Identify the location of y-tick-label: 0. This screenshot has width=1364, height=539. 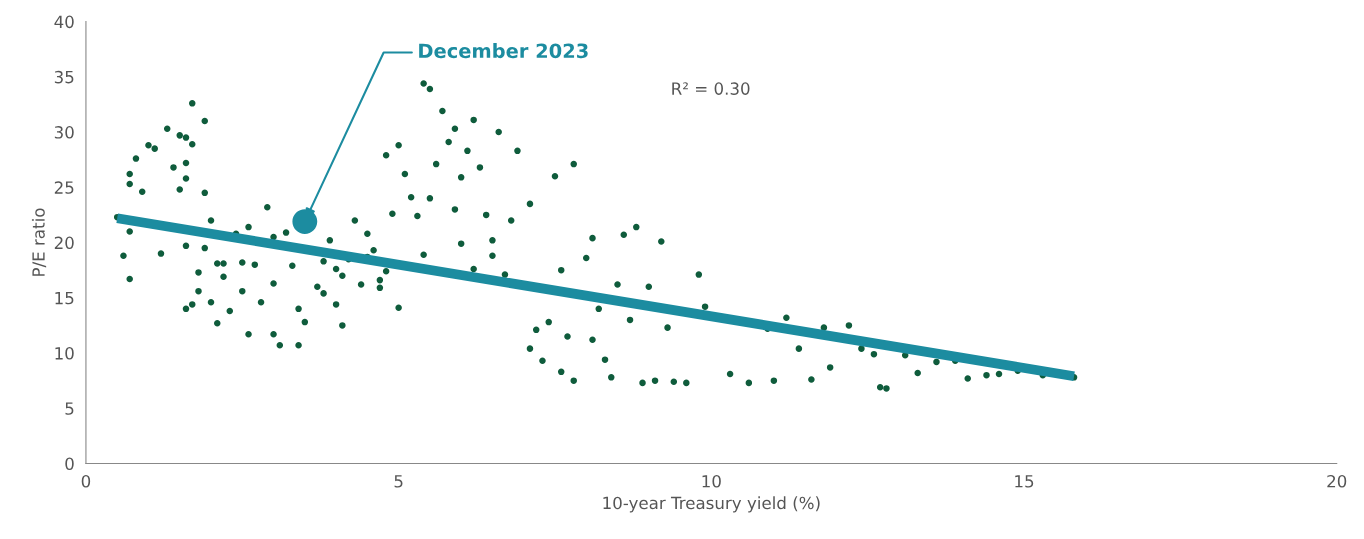
(69, 464).